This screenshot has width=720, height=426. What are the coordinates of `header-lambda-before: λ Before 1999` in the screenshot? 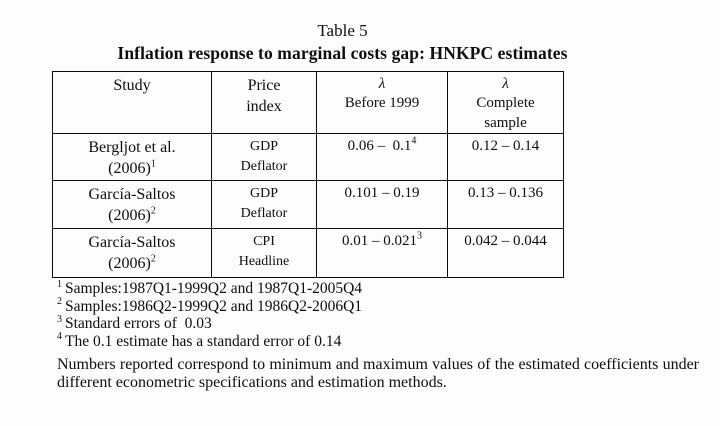 It's located at (382, 102).